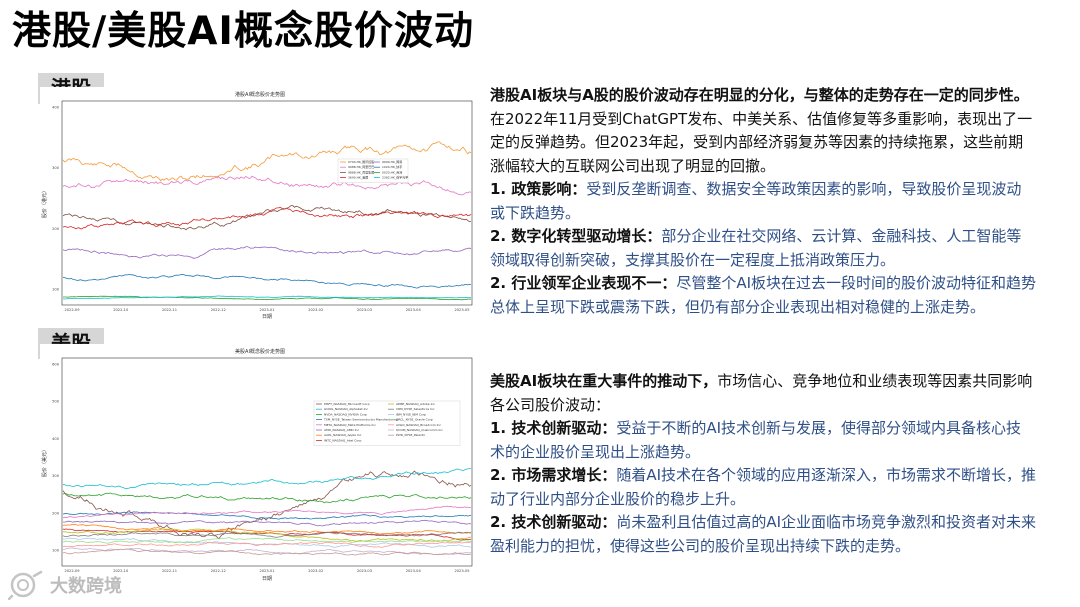 The image size is (1080, 607). Describe the element at coordinates (267, 317) in the screenshot. I see `hk-x-axis-label: 日期` at that location.